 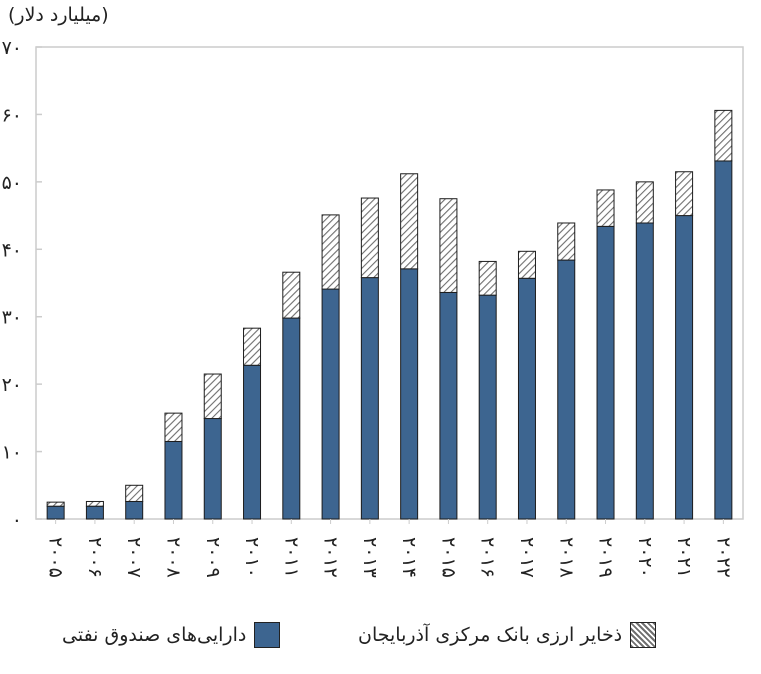 I want to click on y-tick-label: ۱۰, so click(x=12, y=453).